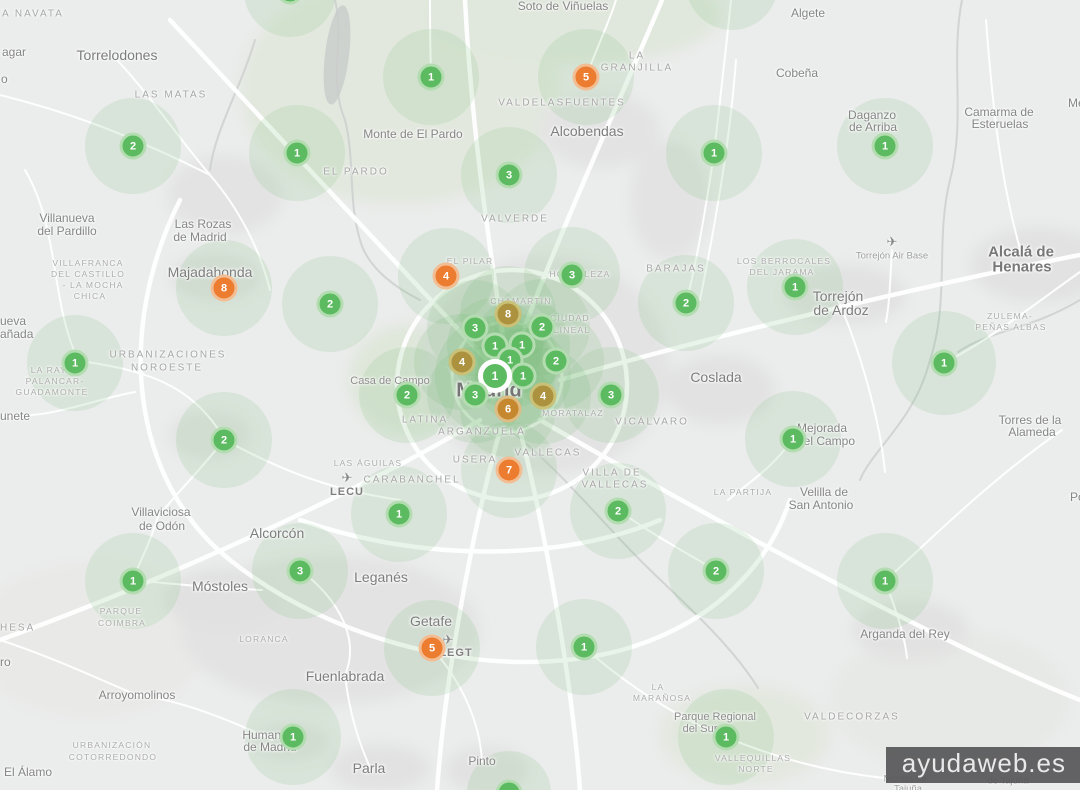  Describe the element at coordinates (381, 577) in the screenshot. I see `map-label: Leganés` at that location.